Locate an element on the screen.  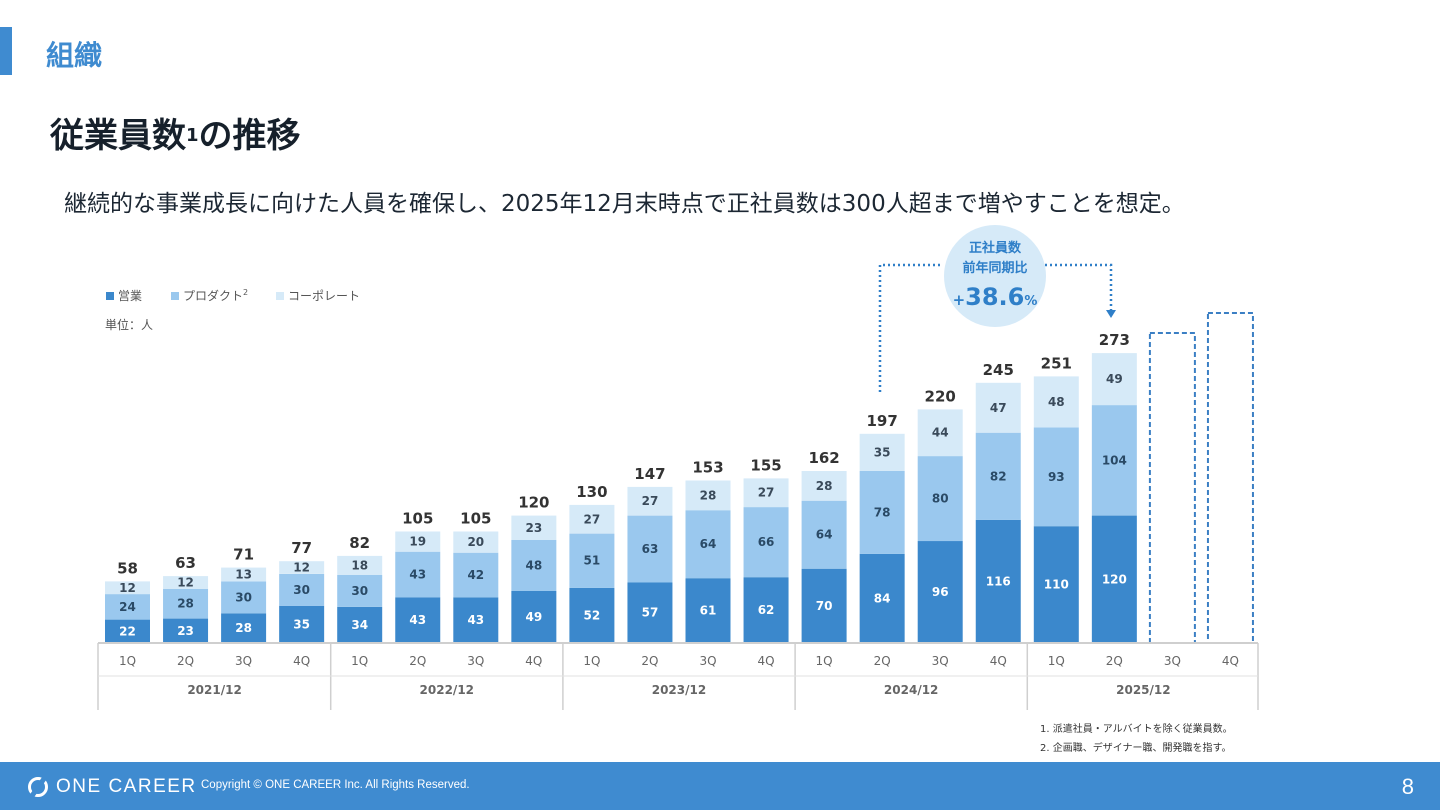
segment-value-label: 18 is located at coordinates (359, 566).